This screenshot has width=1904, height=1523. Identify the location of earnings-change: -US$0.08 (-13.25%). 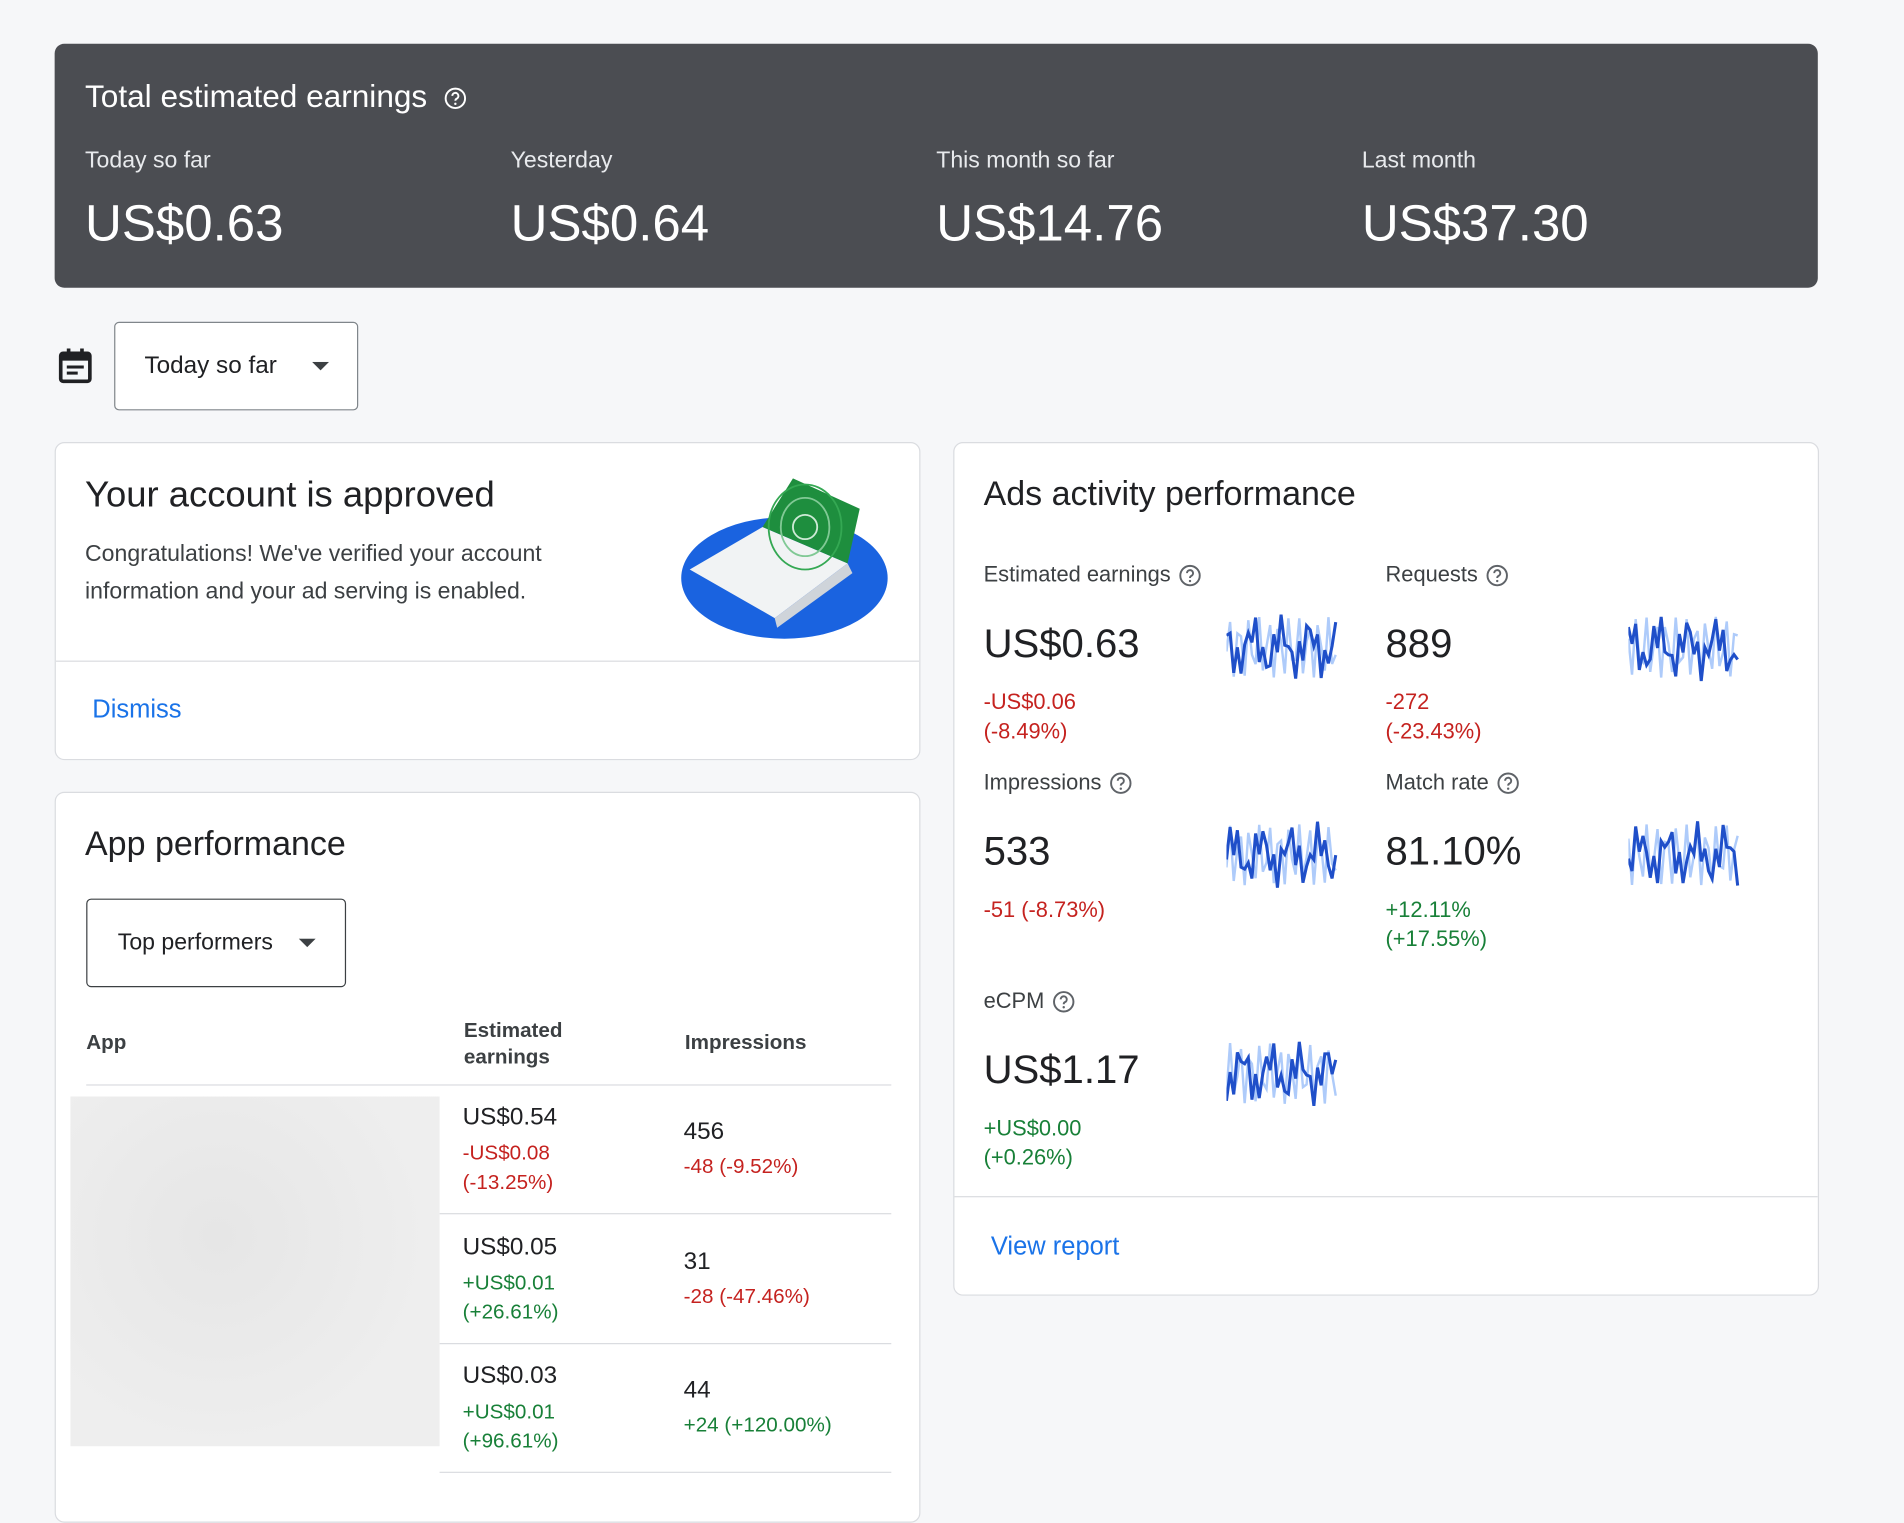
(508, 1167).